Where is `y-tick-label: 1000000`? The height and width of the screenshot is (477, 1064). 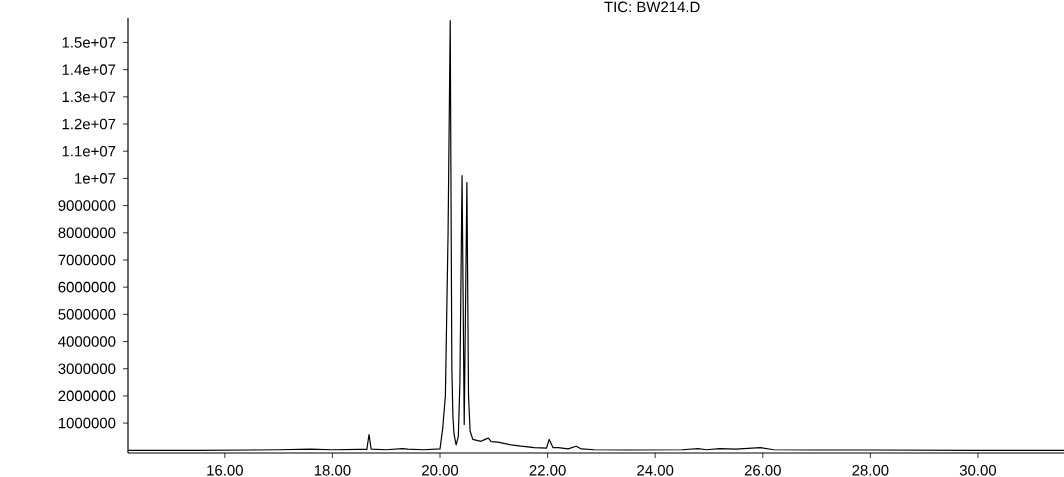 y-tick-label: 1000000 is located at coordinates (87, 423).